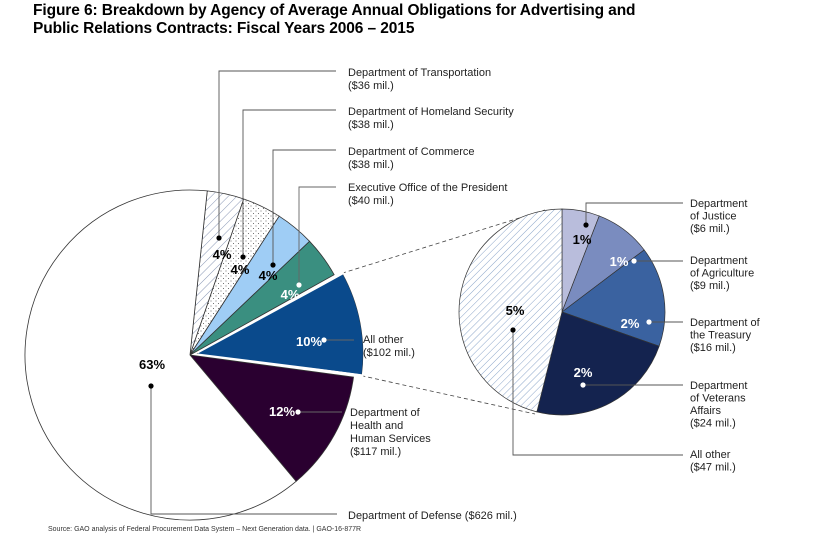 The image size is (823, 543). Describe the element at coordinates (582, 239) in the screenshot. I see `percent-label-detail-department-of-justice: 1%` at that location.